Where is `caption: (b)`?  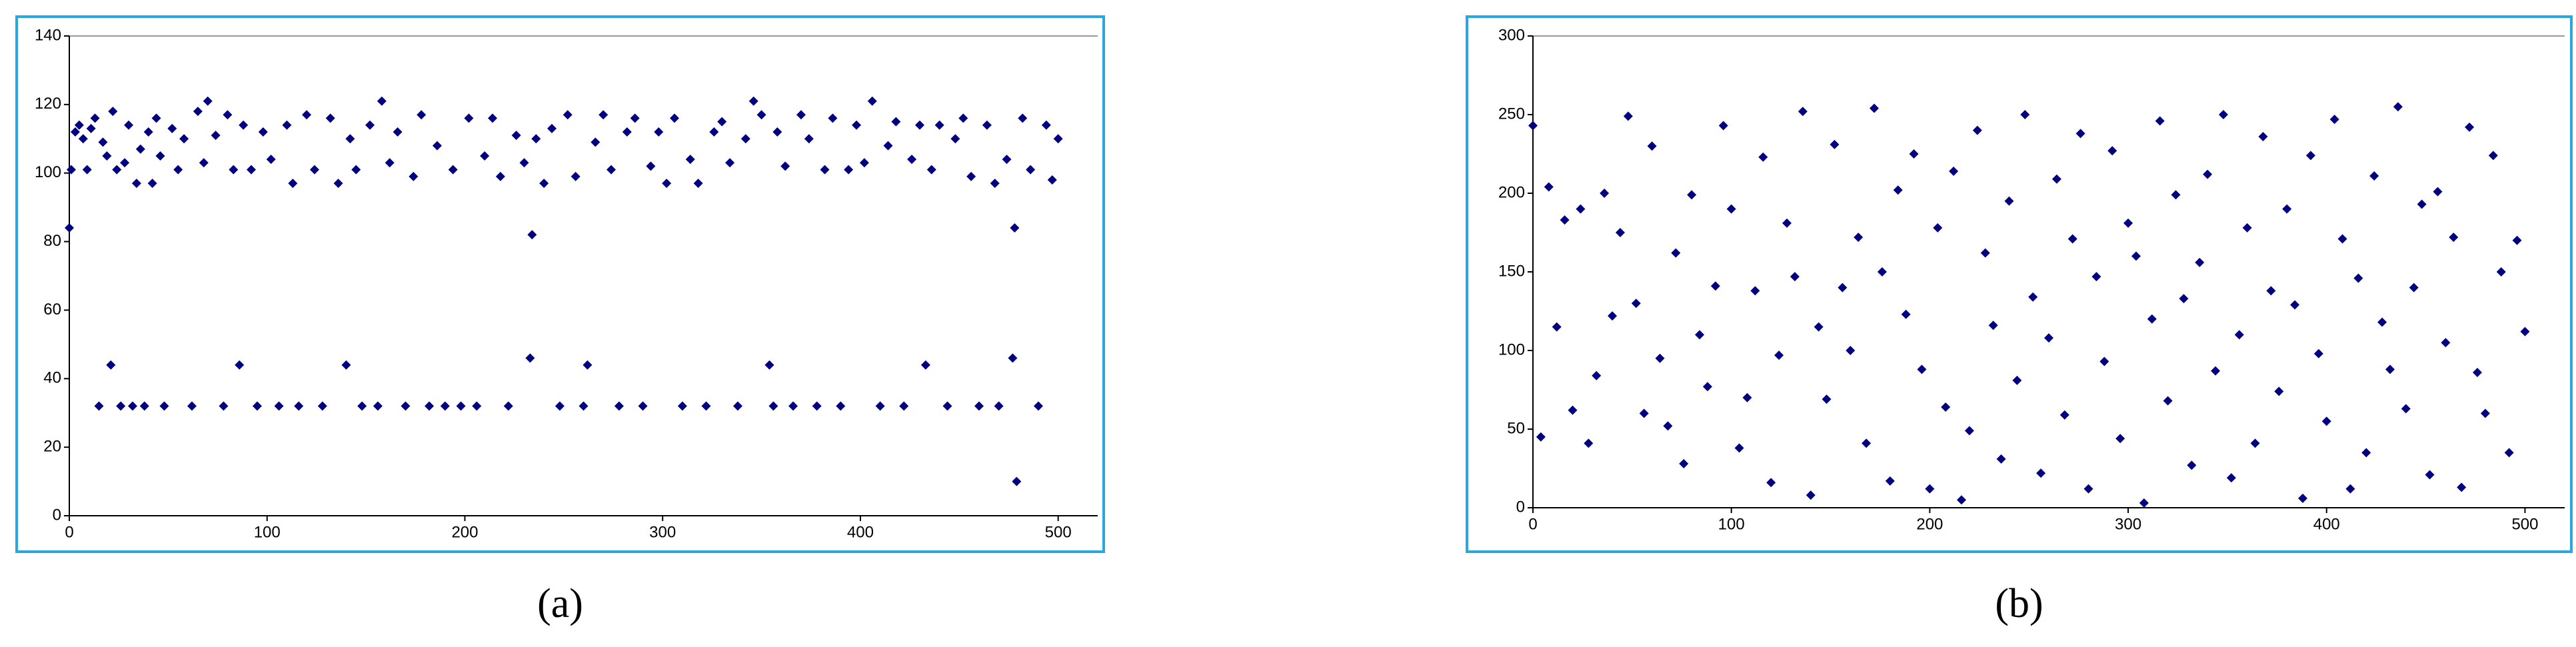 caption: (b) is located at coordinates (2019, 603).